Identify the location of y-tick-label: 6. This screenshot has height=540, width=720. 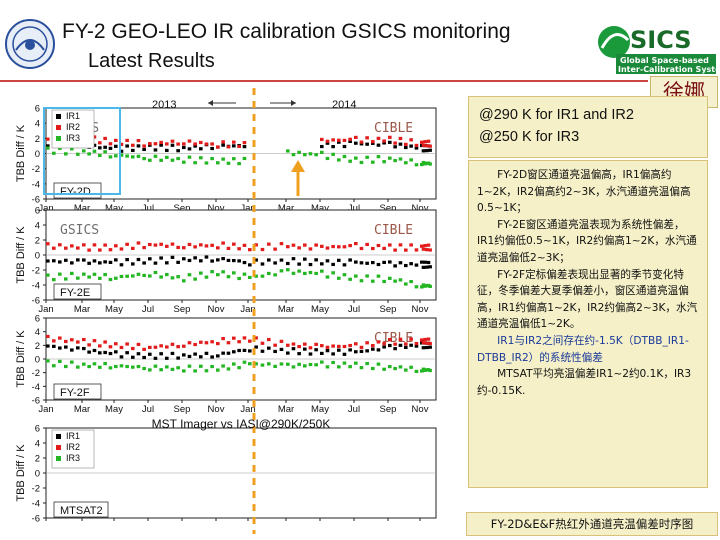
(37, 109).